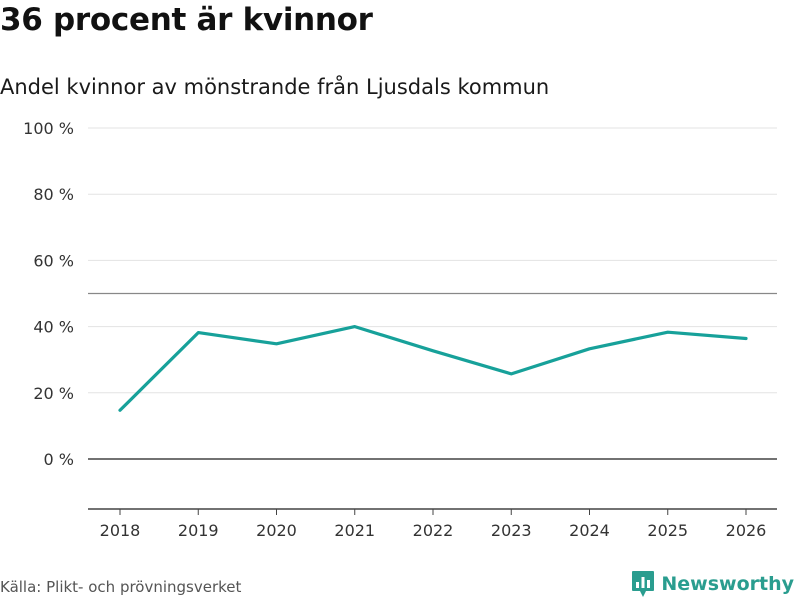  I want to click on x-axis-labels: 2018 2019 2020 2021 2022 2023 2024 2025 2026, so click(433, 524).